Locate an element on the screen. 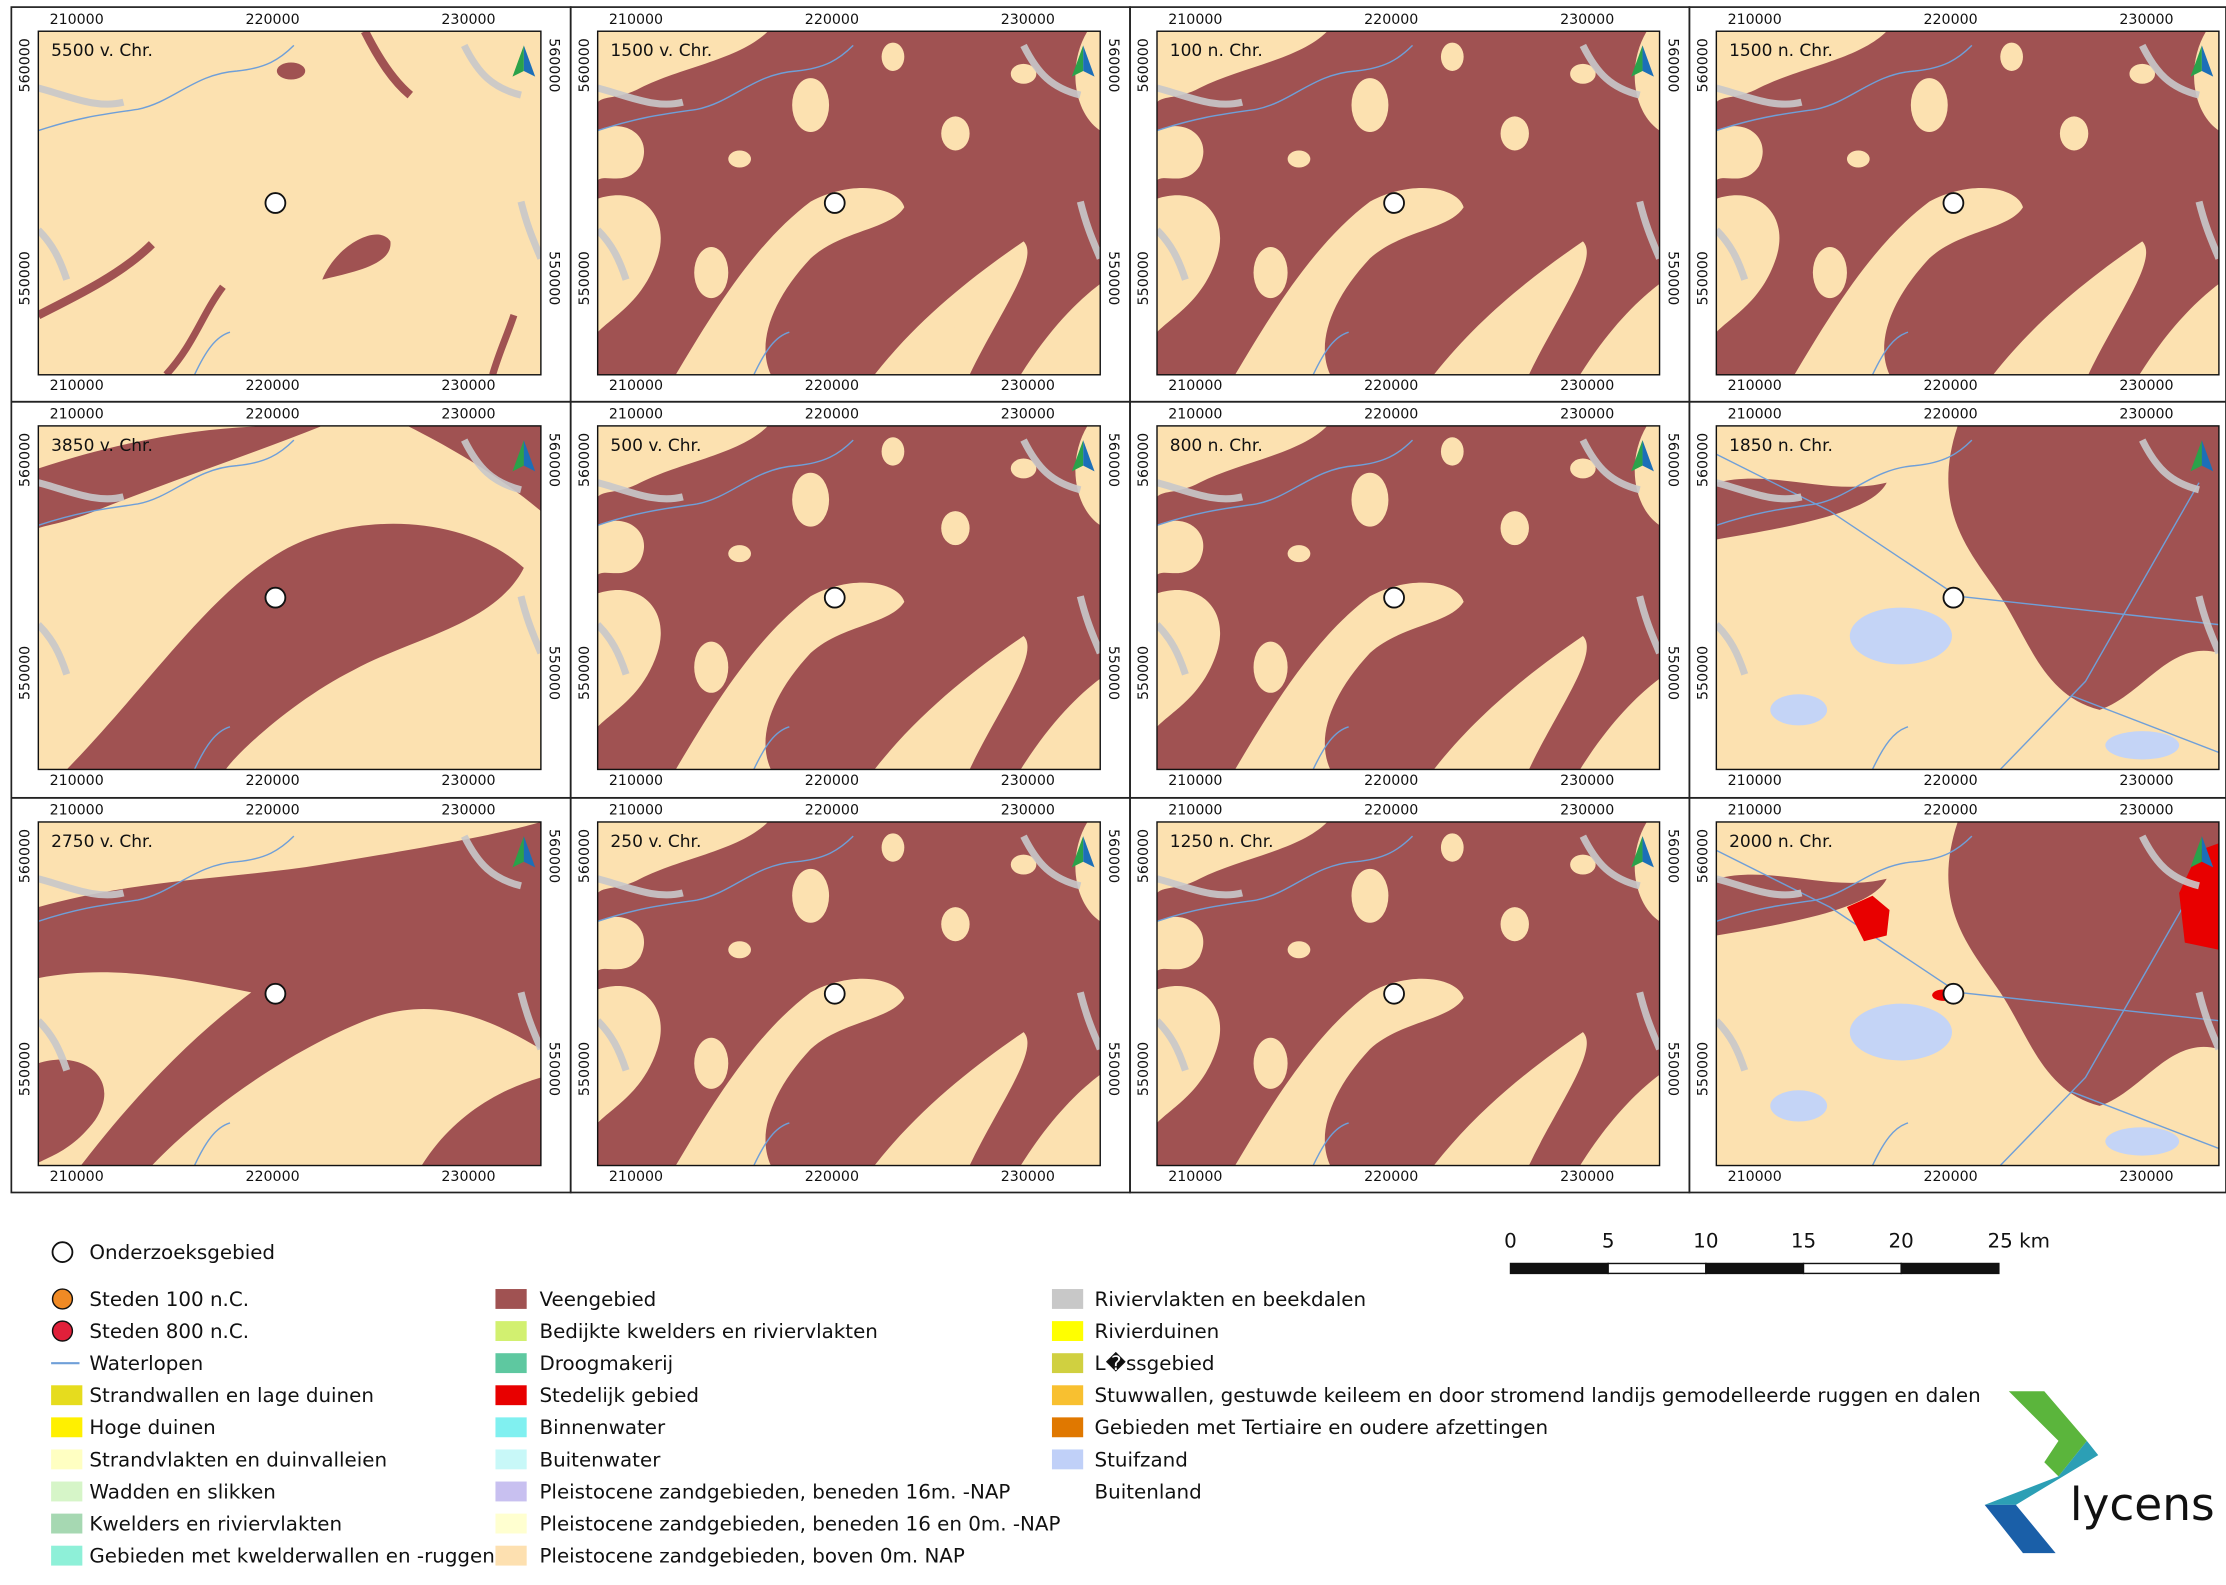 Image resolution: width=2226 pixels, height=1585 pixels. scale-bar-label: 10 is located at coordinates (1705, 1241).